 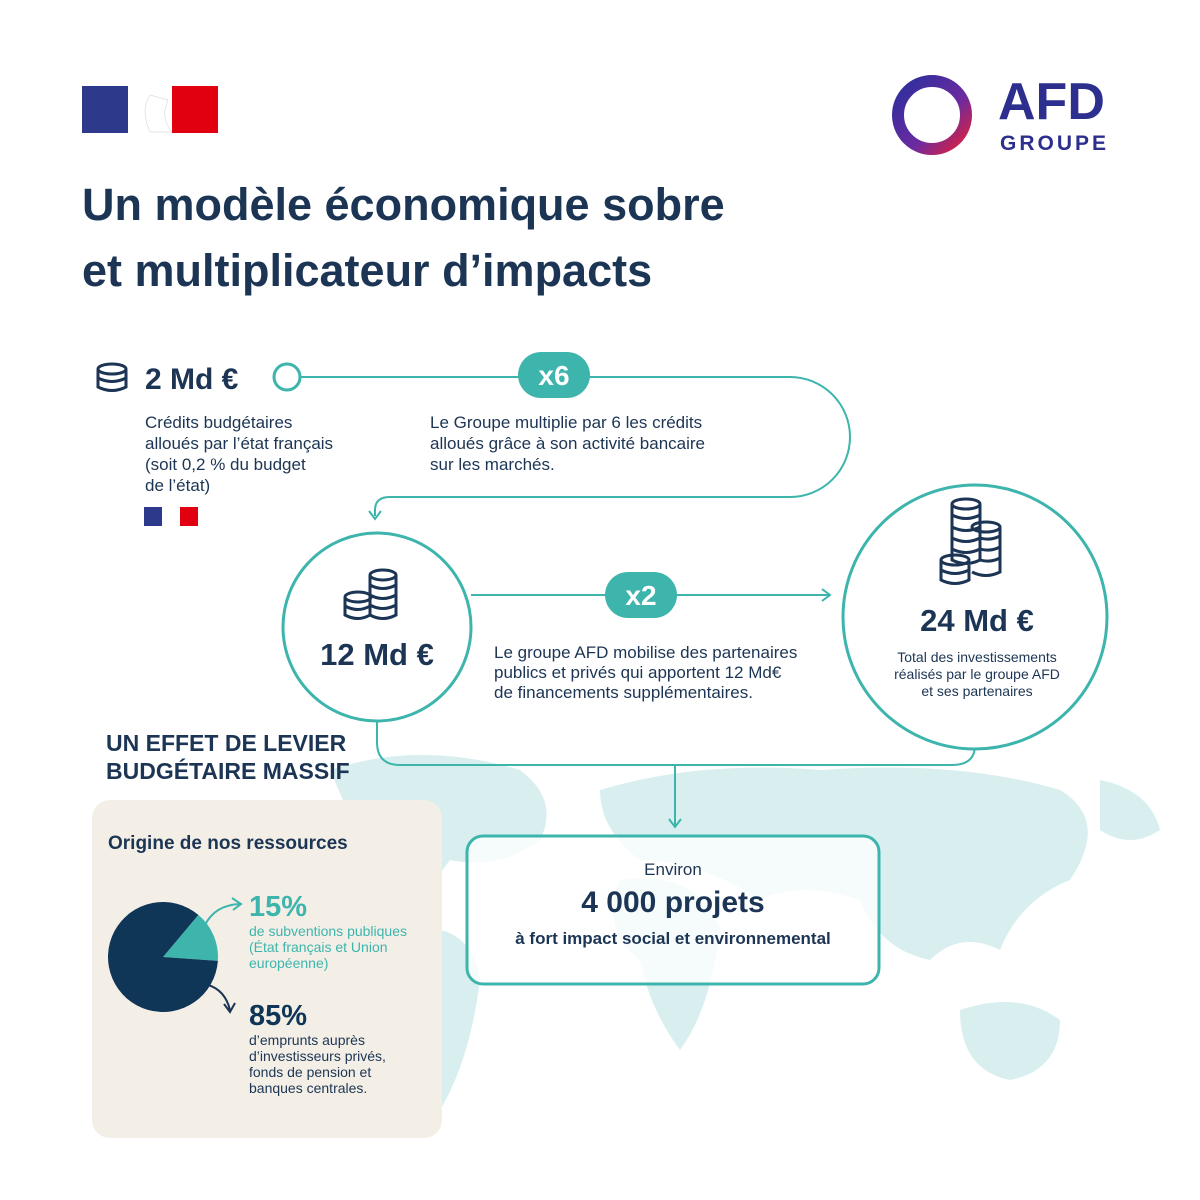 What do you see at coordinates (308, 1088) in the screenshot?
I see `share-description: banques centrales.` at bounding box center [308, 1088].